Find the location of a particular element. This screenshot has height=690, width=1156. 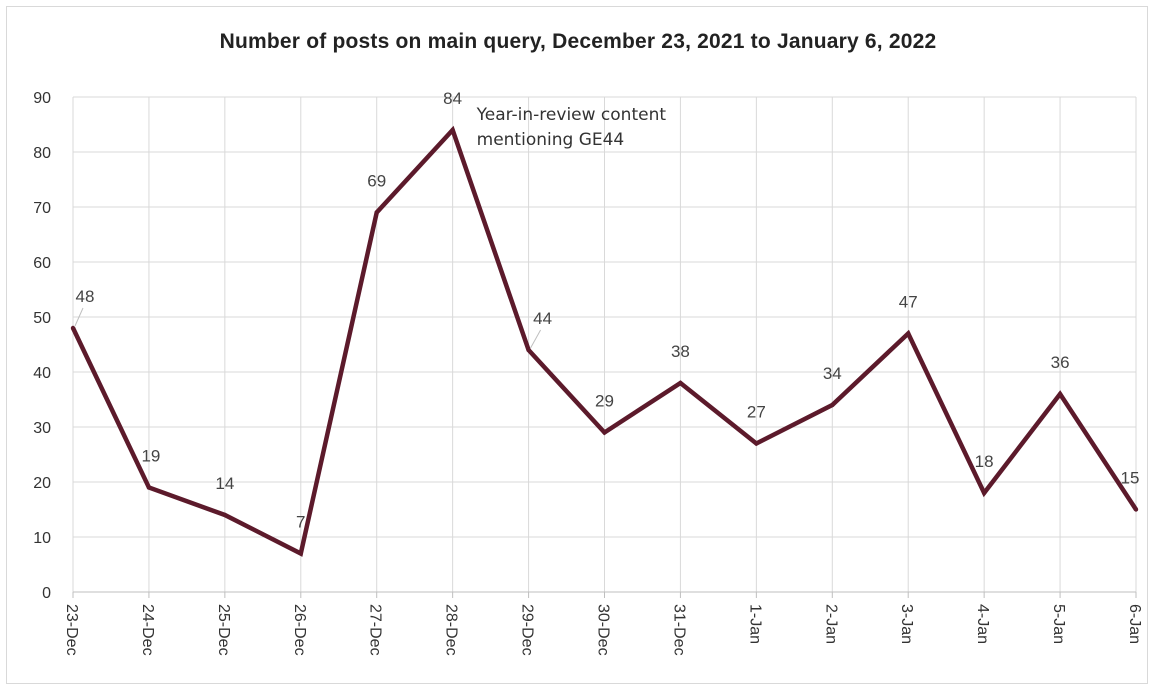

y-tick-label: 0 is located at coordinates (46, 593).